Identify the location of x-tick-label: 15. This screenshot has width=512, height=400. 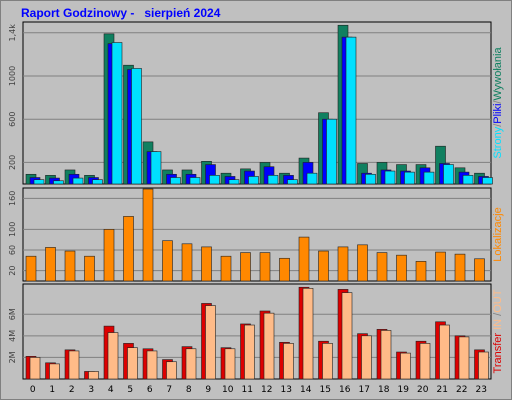
(325, 390).